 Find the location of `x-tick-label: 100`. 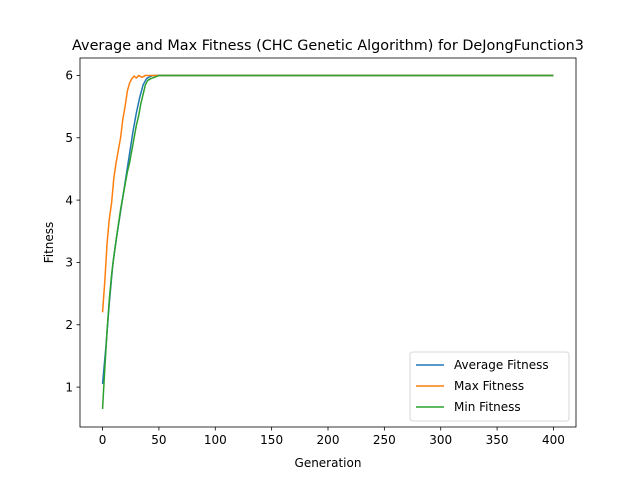

x-tick-label: 100 is located at coordinates (215, 440).